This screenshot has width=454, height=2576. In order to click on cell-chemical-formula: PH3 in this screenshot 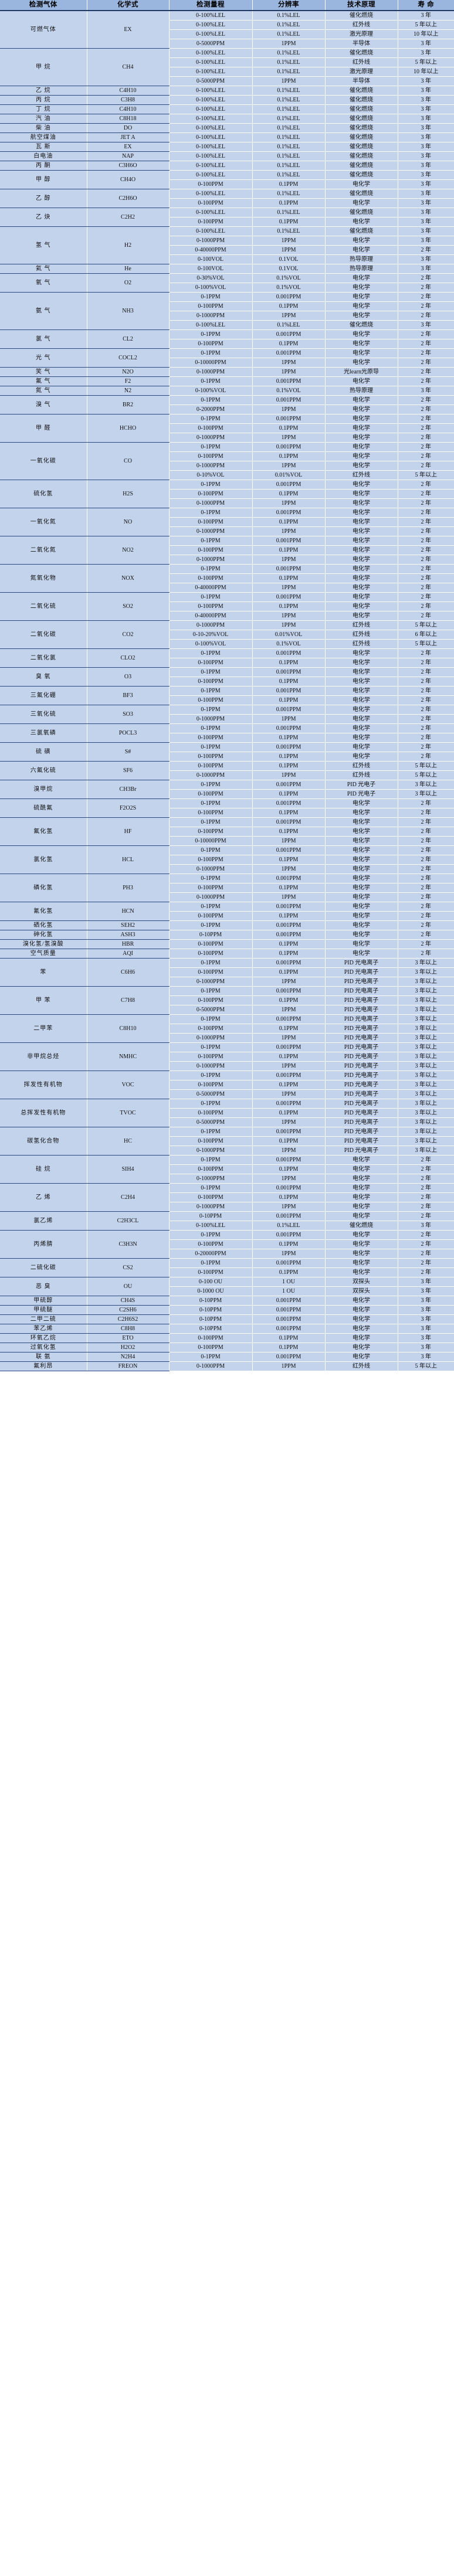, I will do `click(128, 888)`.